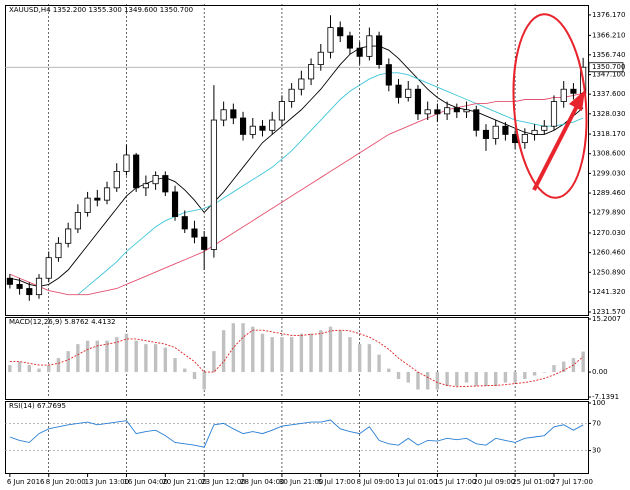  I want to click on y-tick-label: 70, so click(596, 423).